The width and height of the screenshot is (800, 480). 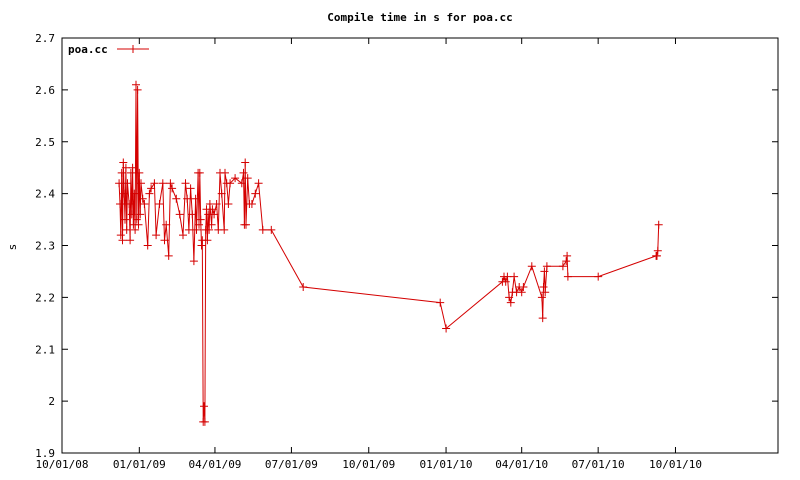 I want to click on y-tick-label: 1.9, so click(x=45, y=453).